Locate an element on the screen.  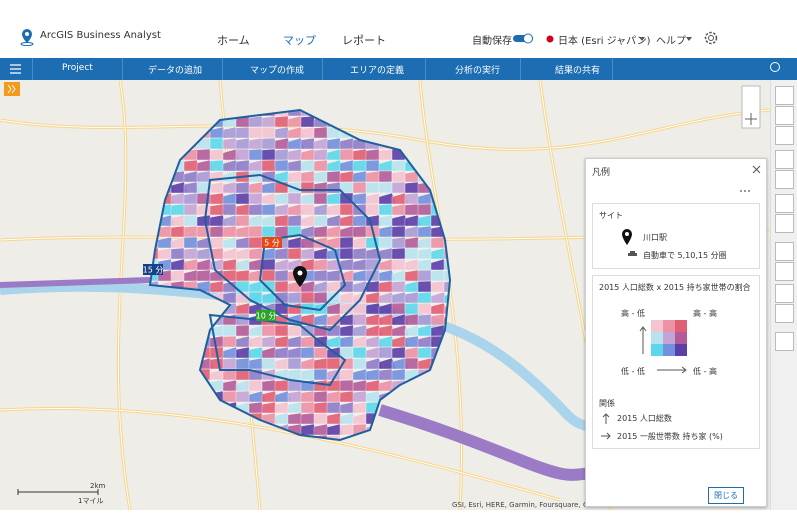
nav-home: ホーム is located at coordinates (233, 40).